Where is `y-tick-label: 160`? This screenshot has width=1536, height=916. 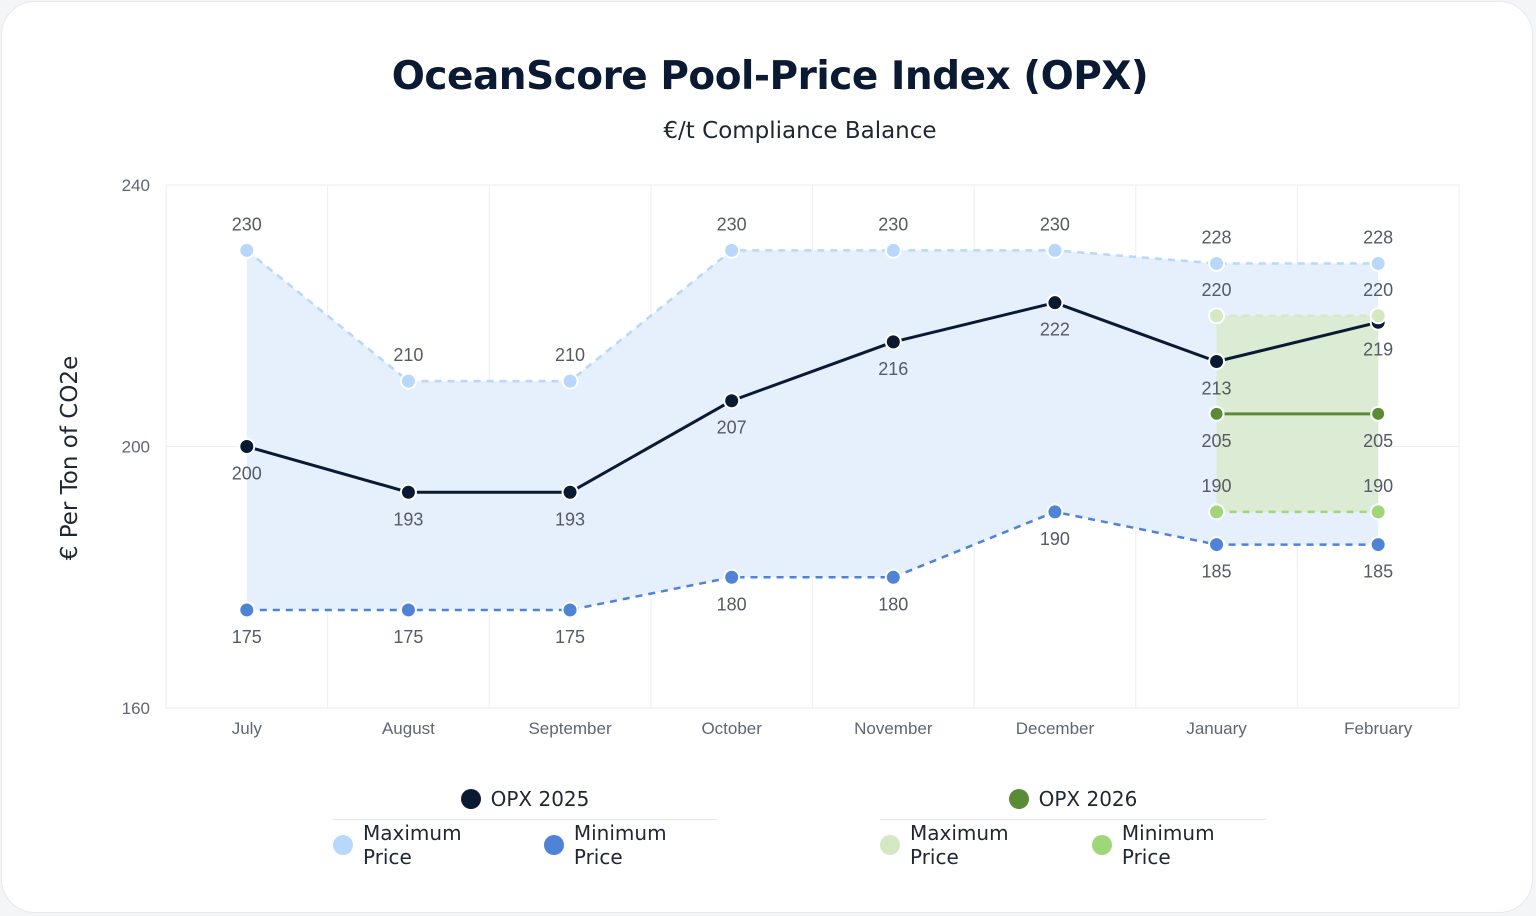
y-tick-label: 160 is located at coordinates (136, 708).